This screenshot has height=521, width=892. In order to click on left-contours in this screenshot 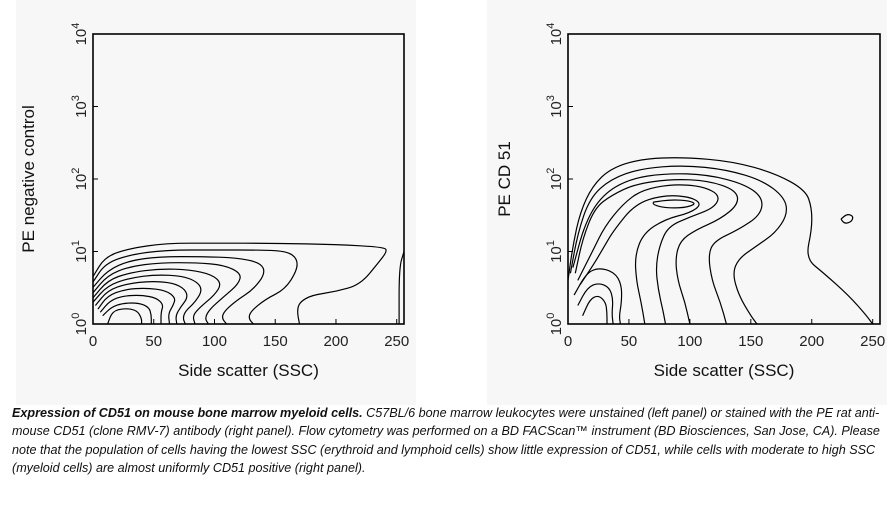, I will do `click(248, 283)`.